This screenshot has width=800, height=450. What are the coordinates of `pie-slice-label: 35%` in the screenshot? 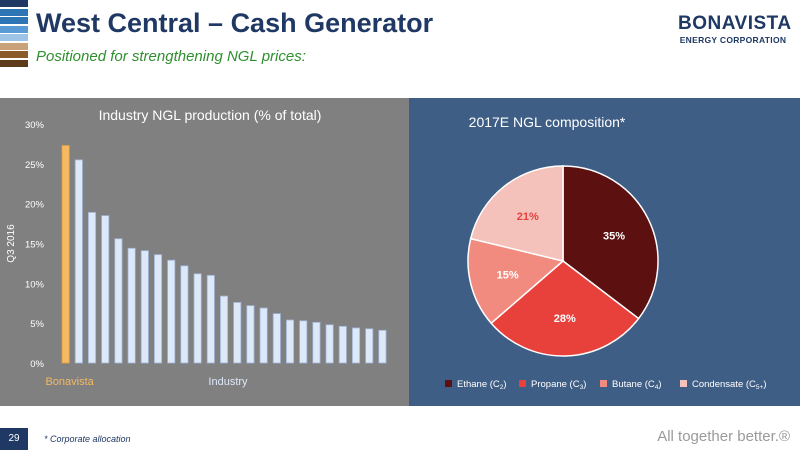 It's located at (614, 237).